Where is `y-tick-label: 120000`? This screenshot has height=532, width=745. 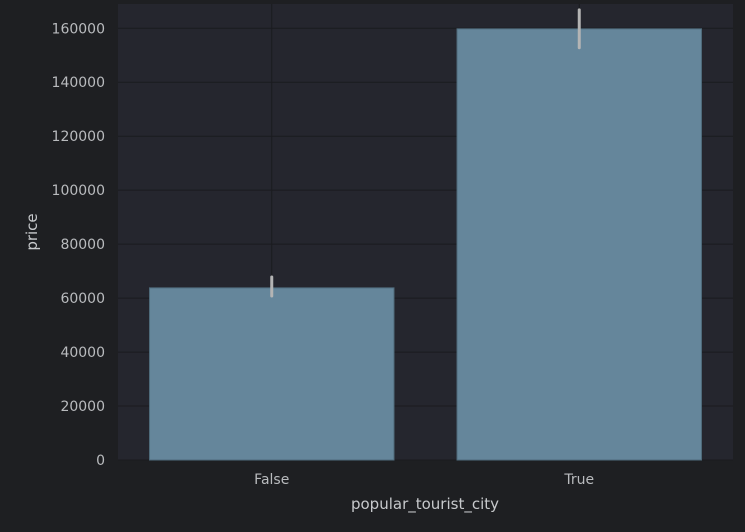
y-tick-label: 120000 is located at coordinates (78, 137).